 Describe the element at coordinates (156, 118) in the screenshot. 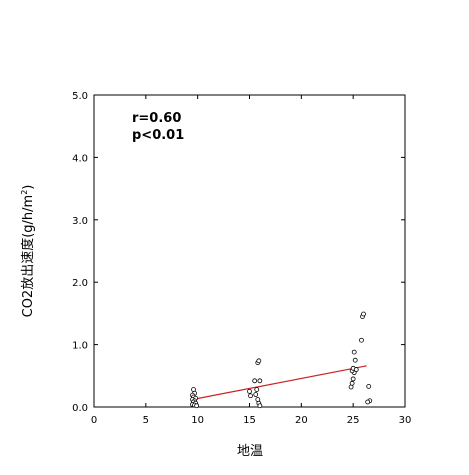

I see `annotation-r: r=0.60` at that location.